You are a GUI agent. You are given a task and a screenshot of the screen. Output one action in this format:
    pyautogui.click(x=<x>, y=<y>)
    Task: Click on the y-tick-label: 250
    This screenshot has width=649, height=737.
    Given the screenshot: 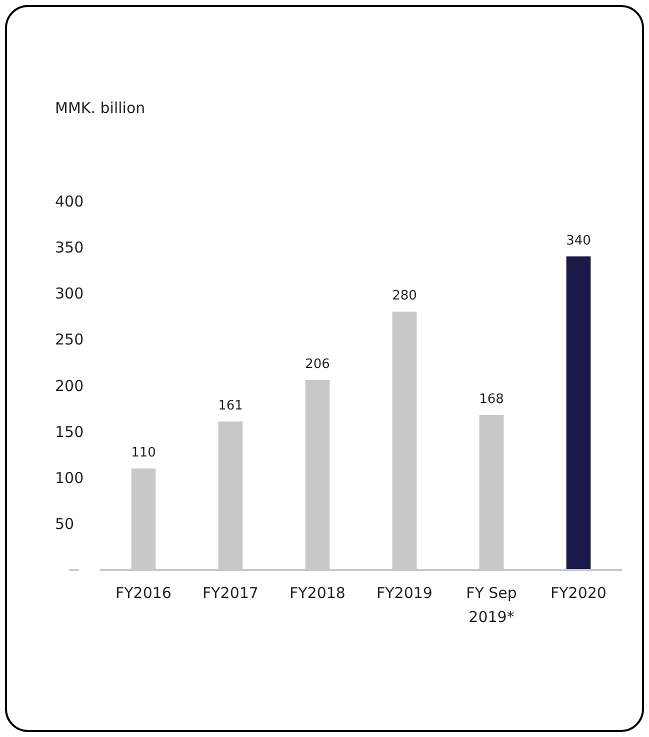 What is the action you would take?
    pyautogui.click(x=69, y=339)
    